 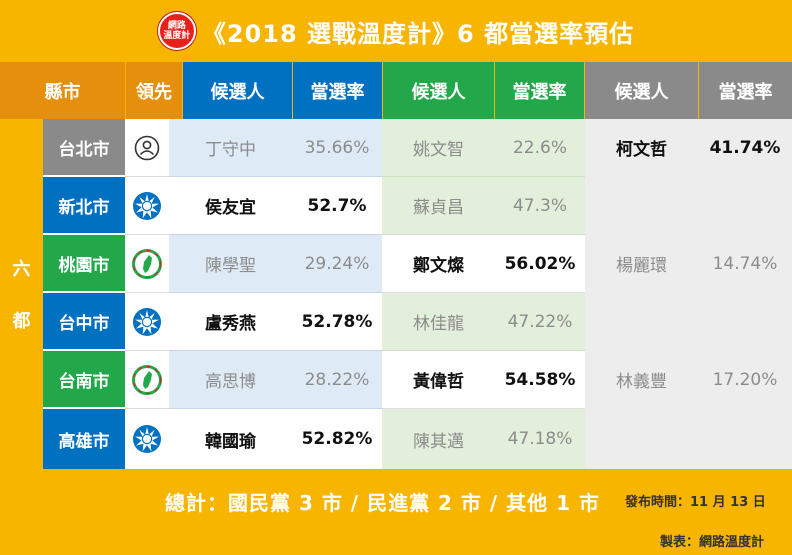 I want to click on header-other-candidate: 候選人, so click(x=641, y=90).